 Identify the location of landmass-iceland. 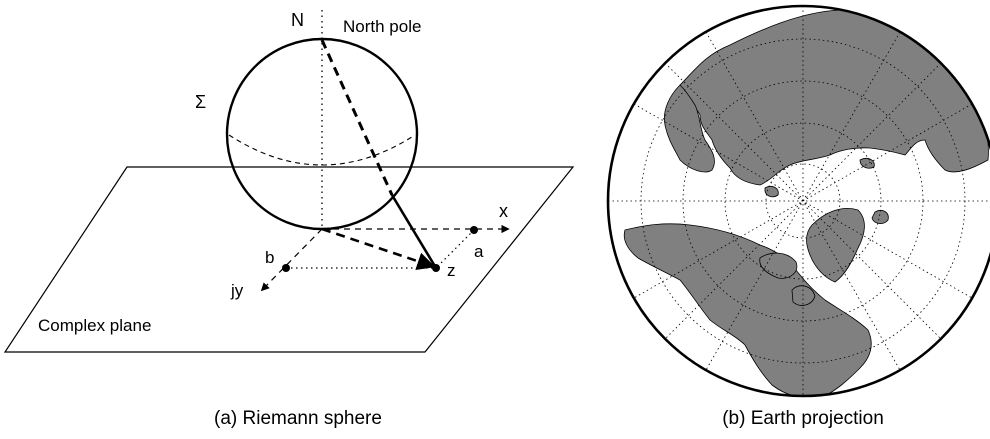
(880, 217).